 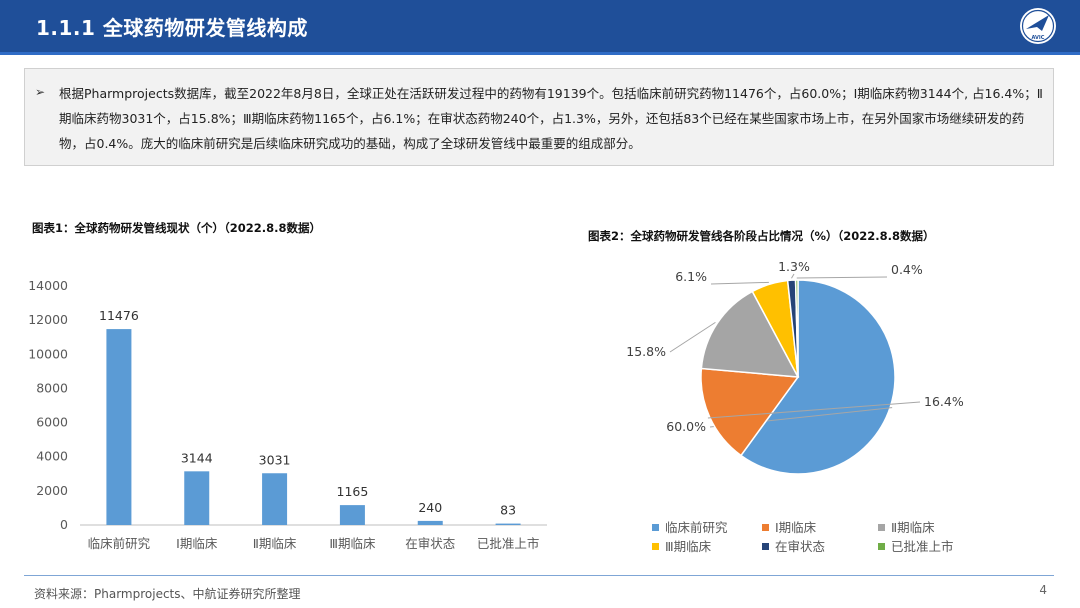 I want to click on pie-data-label: 6.1%, so click(x=691, y=276).